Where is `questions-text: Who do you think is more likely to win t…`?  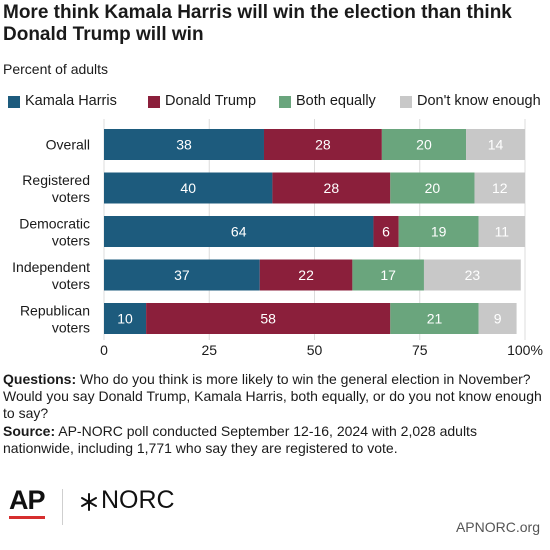 questions-text: Who do you think is more likely to win t… is located at coordinates (272, 396).